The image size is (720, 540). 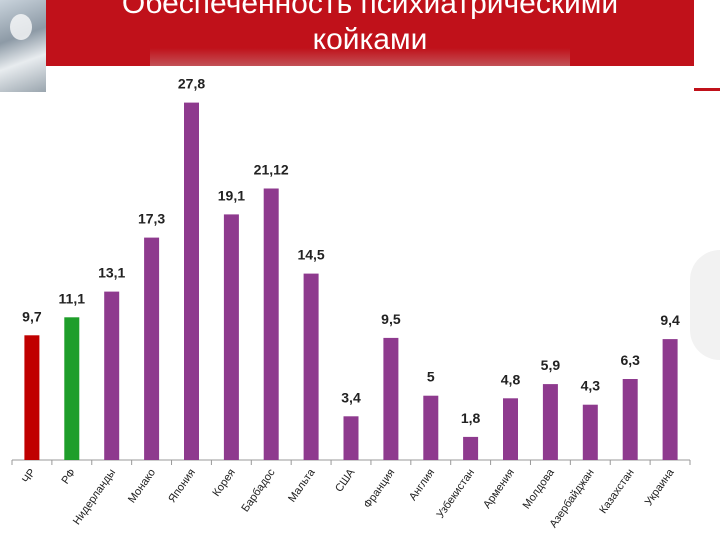 I want to click on category-label-12: Узбекистан, so click(x=455, y=494).